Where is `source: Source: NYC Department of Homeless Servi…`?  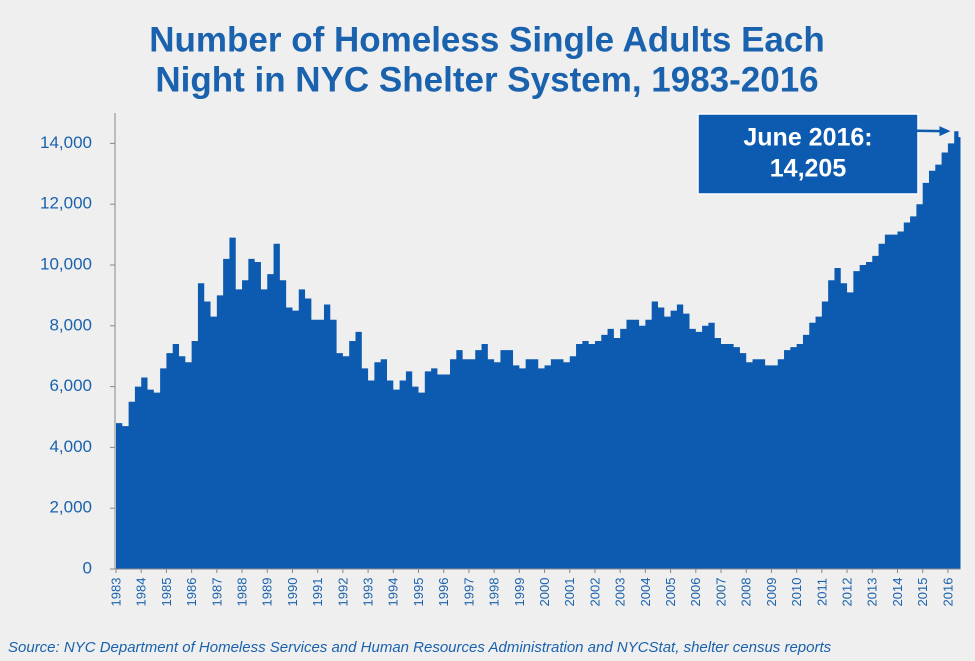
source: Source: NYC Department of Homeless Servi… is located at coordinates (420, 647).